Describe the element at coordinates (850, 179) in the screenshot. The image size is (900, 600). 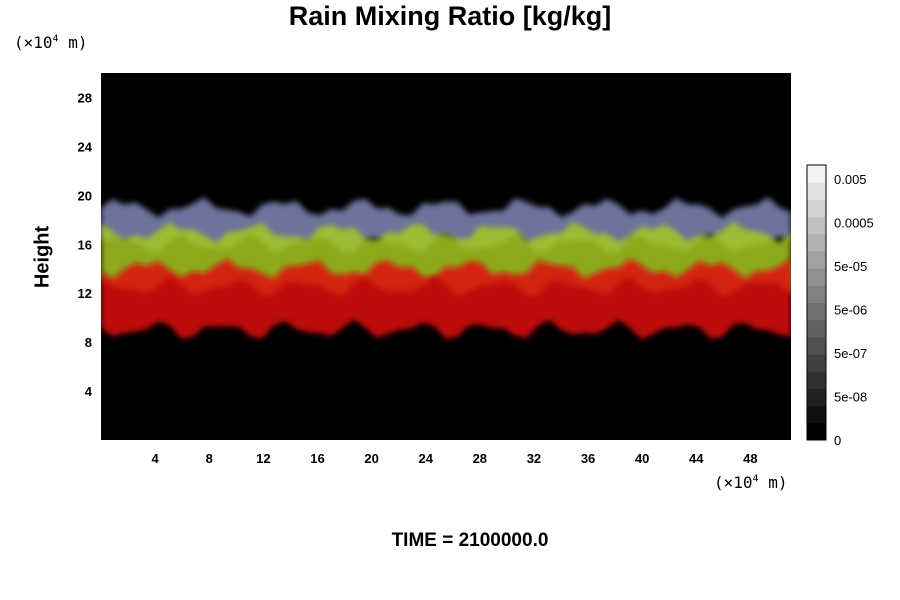
I see `colorbar-tick-label: 0.005` at that location.